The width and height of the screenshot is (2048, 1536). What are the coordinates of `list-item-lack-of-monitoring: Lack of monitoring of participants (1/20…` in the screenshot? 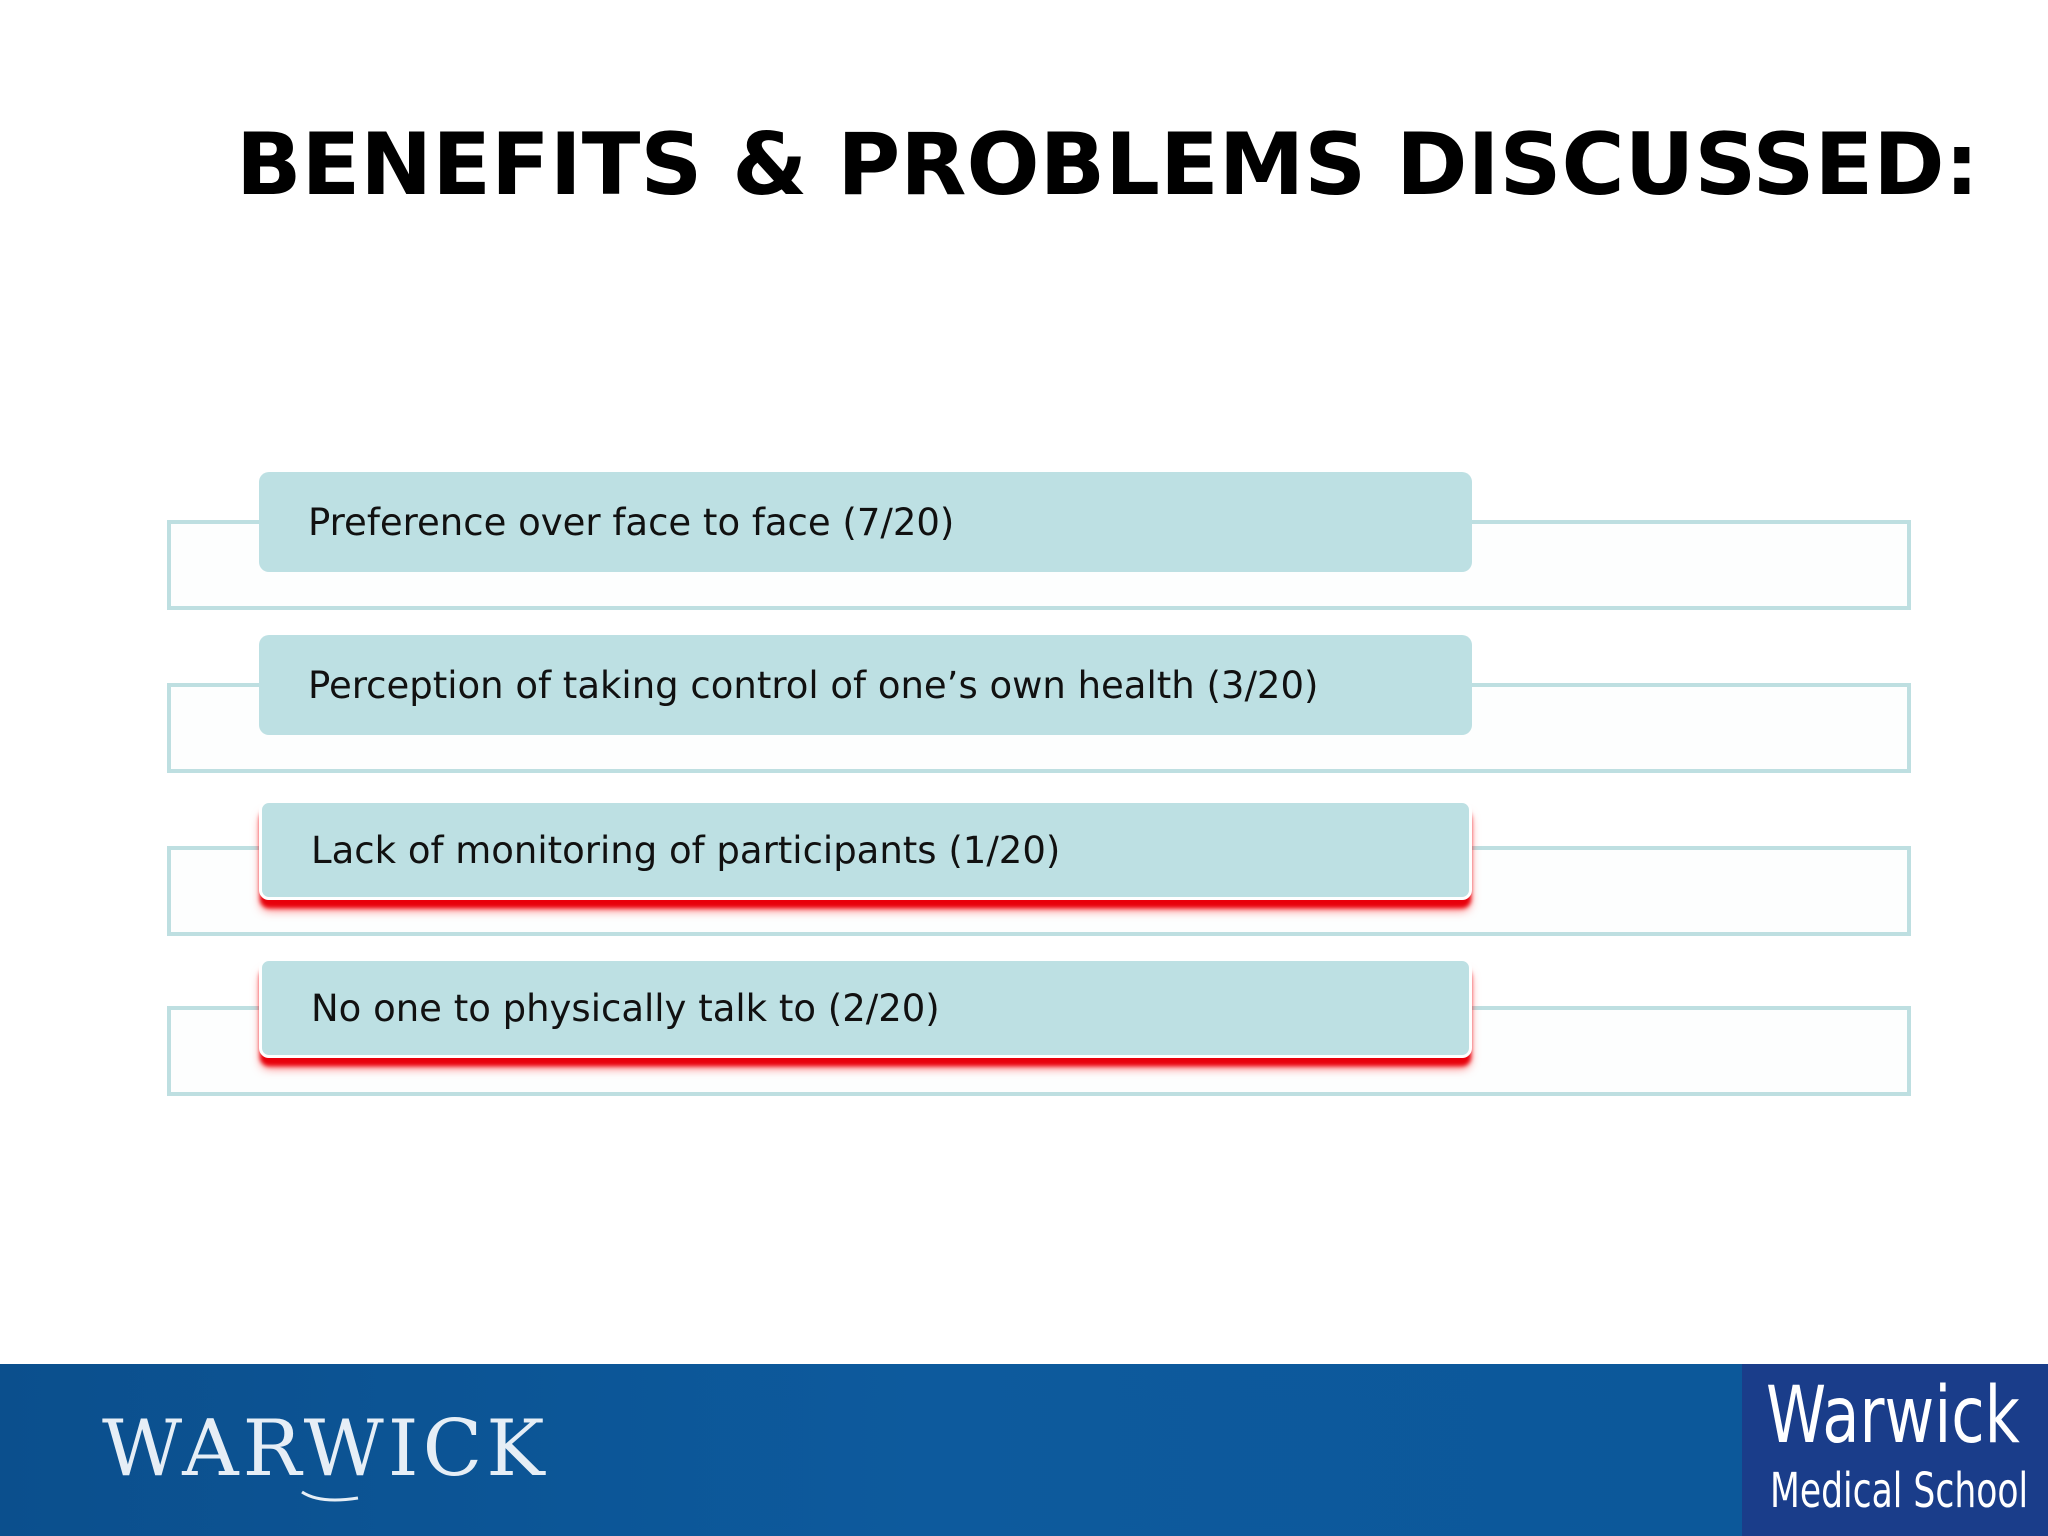 It's located at (1024, 875).